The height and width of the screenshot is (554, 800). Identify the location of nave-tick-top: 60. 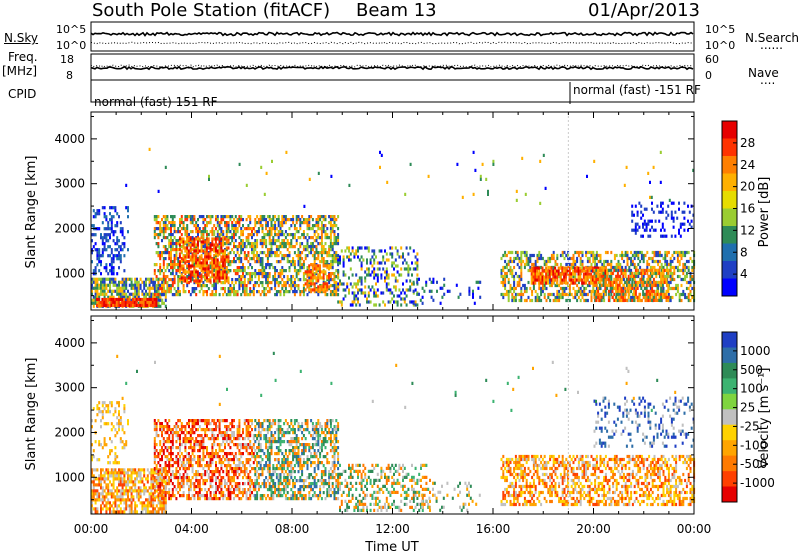
(712, 59).